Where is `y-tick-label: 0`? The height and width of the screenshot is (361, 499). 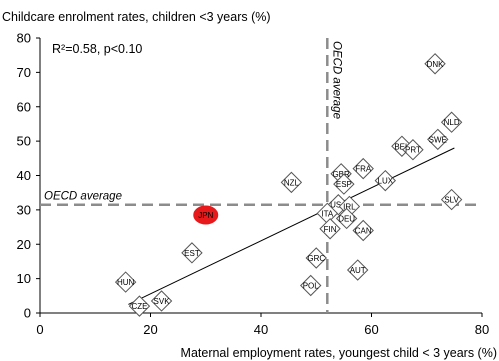
y-tick-label: 0 is located at coordinates (27, 313).